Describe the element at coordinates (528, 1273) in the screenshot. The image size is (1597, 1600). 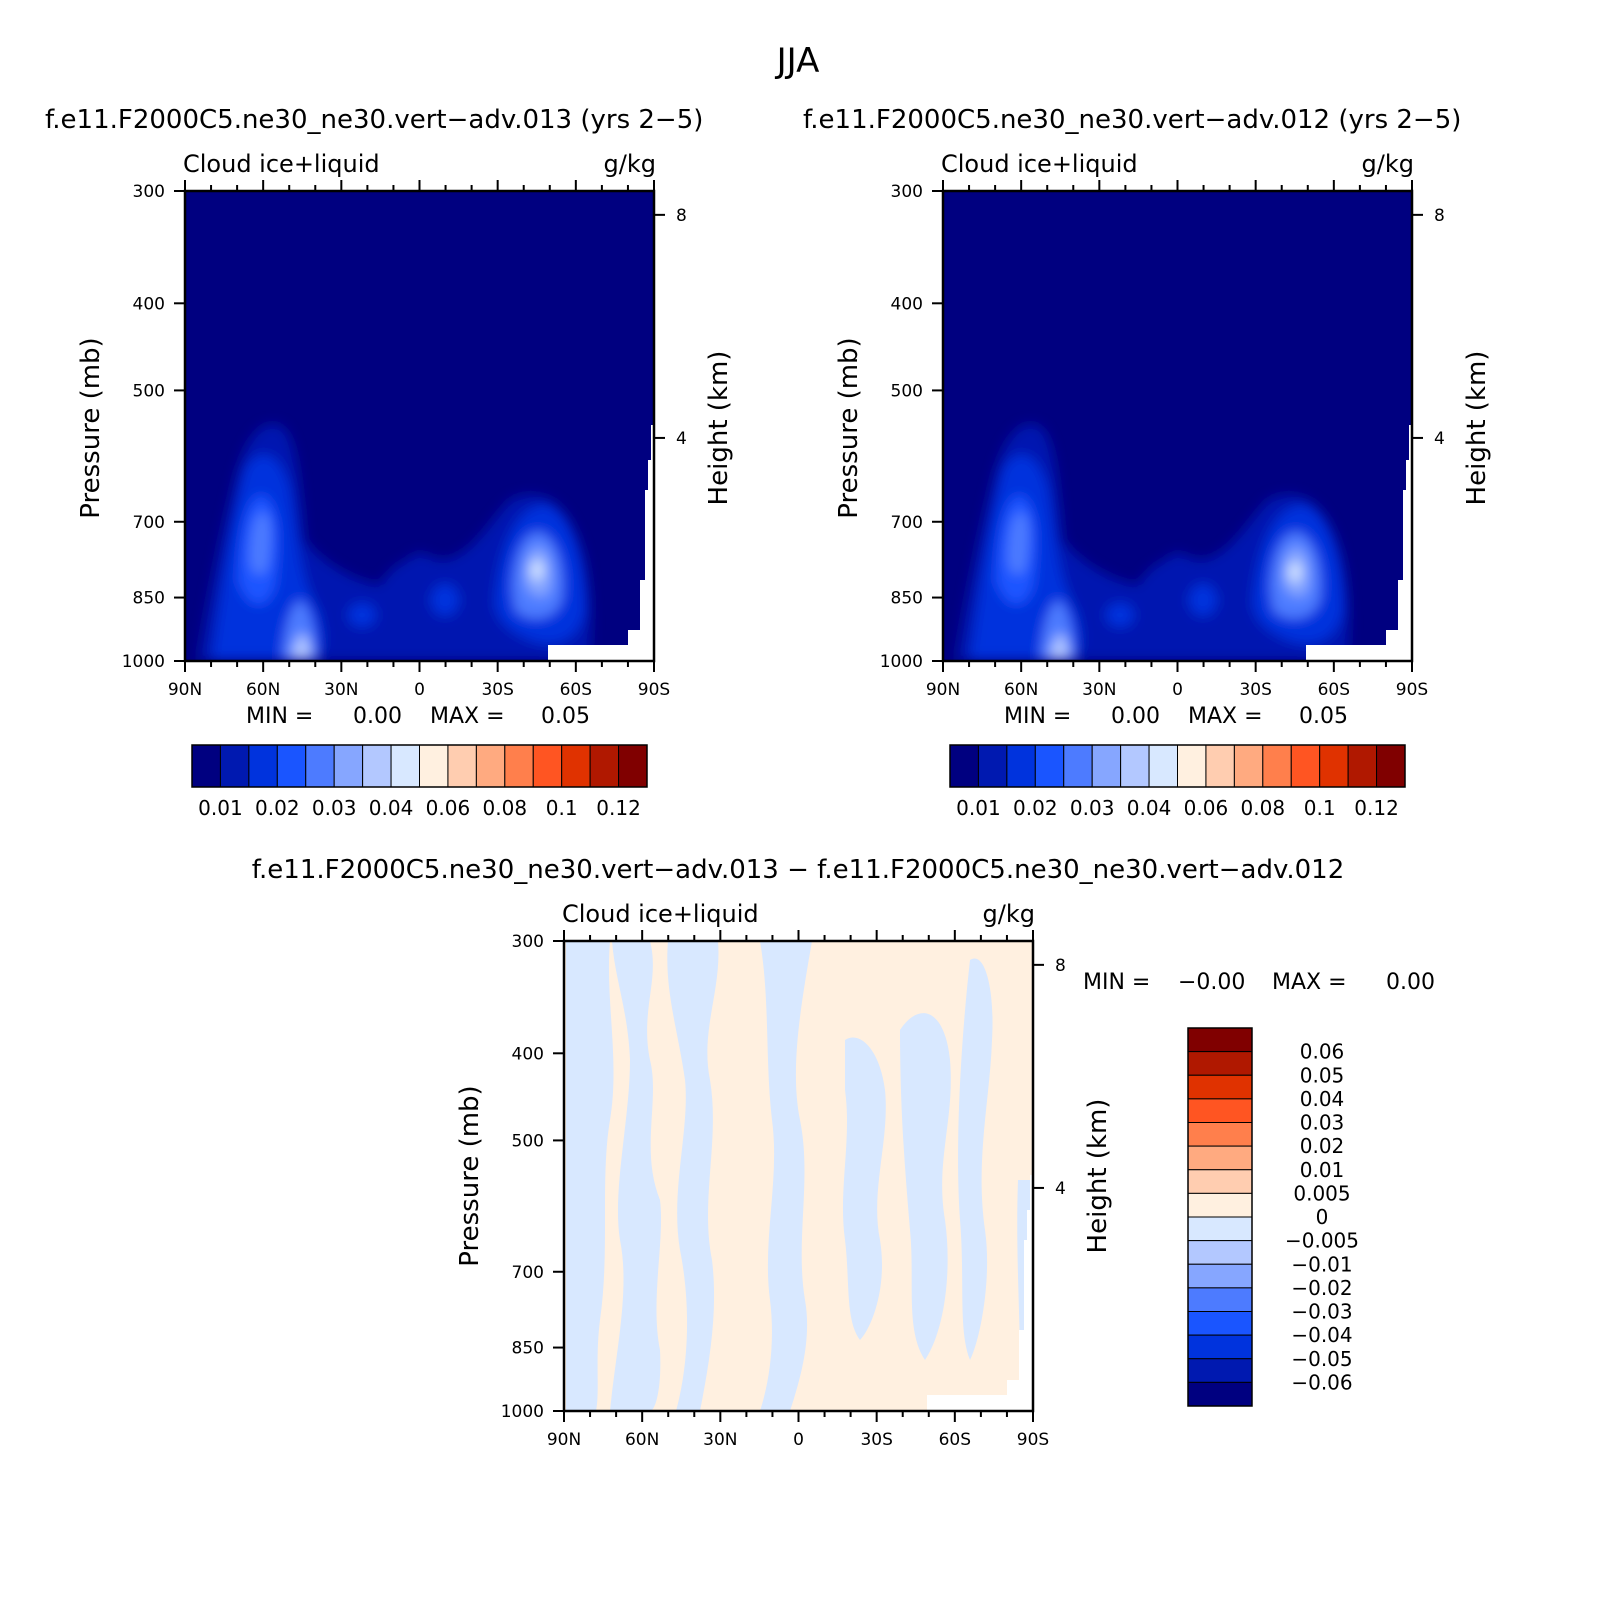
I see `panel-c-ytick-label: 700` at that location.